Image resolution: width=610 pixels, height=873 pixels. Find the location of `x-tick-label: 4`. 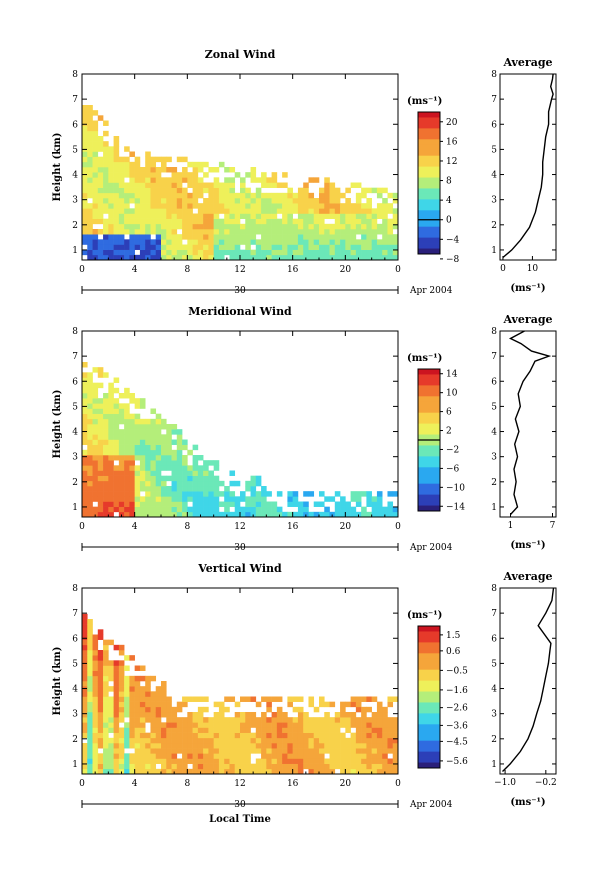

x-tick-label: 4 is located at coordinates (135, 270).